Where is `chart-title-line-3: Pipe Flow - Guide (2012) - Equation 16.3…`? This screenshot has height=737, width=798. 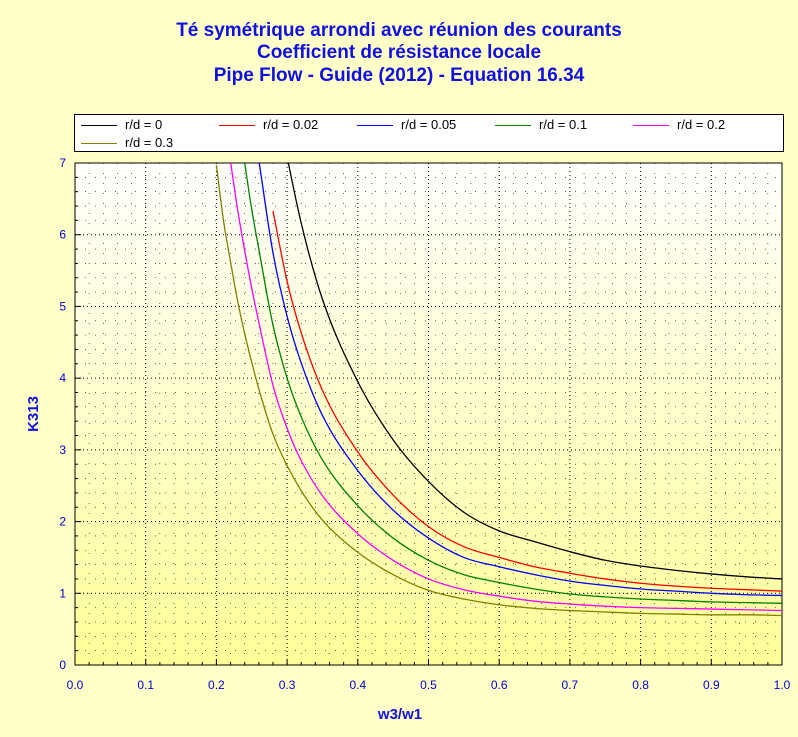 chart-title-line-3: Pipe Flow - Guide (2012) - Equation 16.3… is located at coordinates (399, 75).